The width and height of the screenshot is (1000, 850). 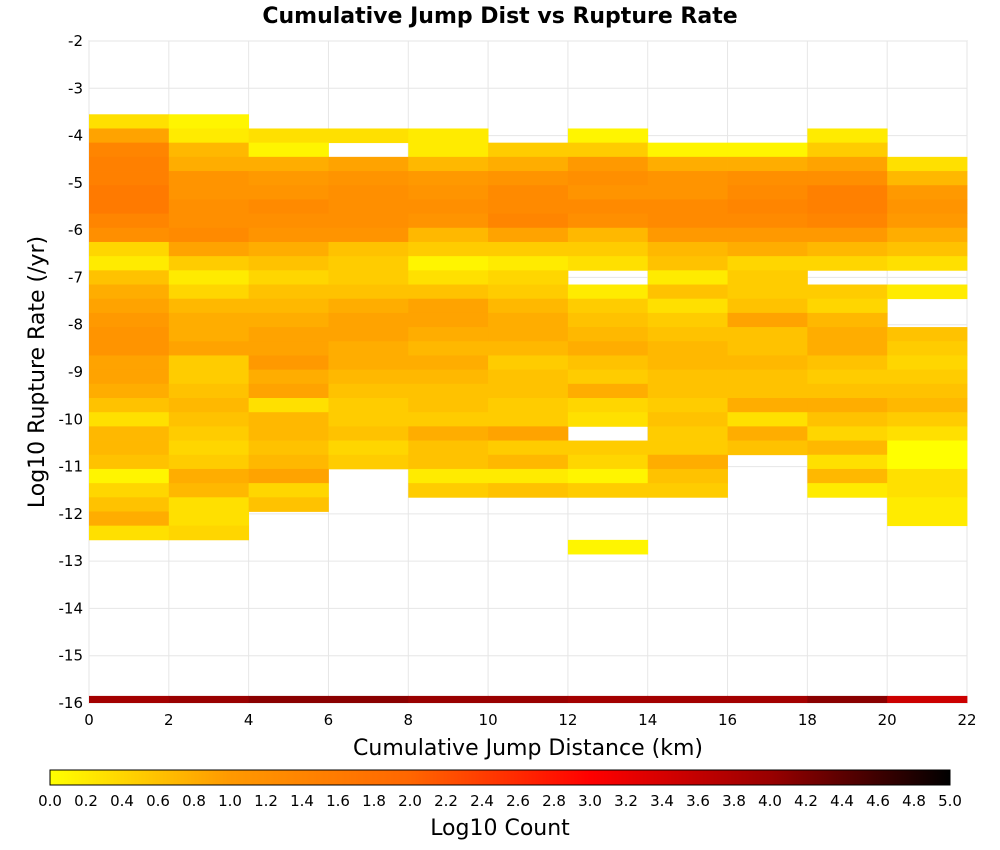 I want to click on x-tick-label: 10, so click(x=488, y=720).